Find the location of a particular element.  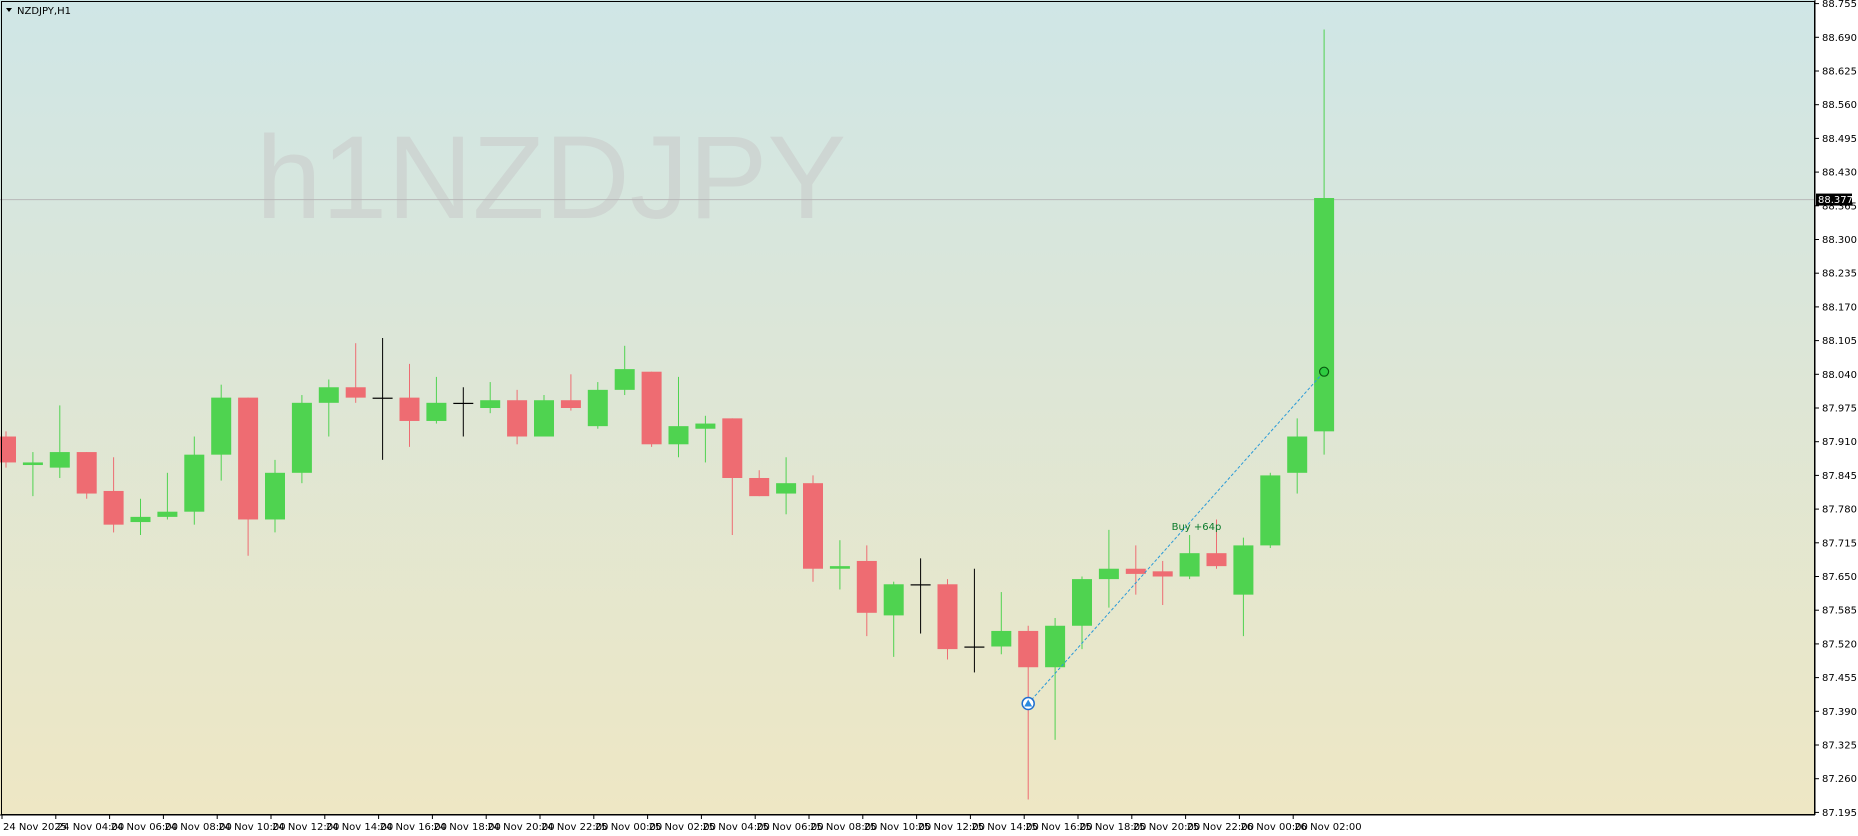

price-tick-label: 88.690 is located at coordinates (1839, 38).